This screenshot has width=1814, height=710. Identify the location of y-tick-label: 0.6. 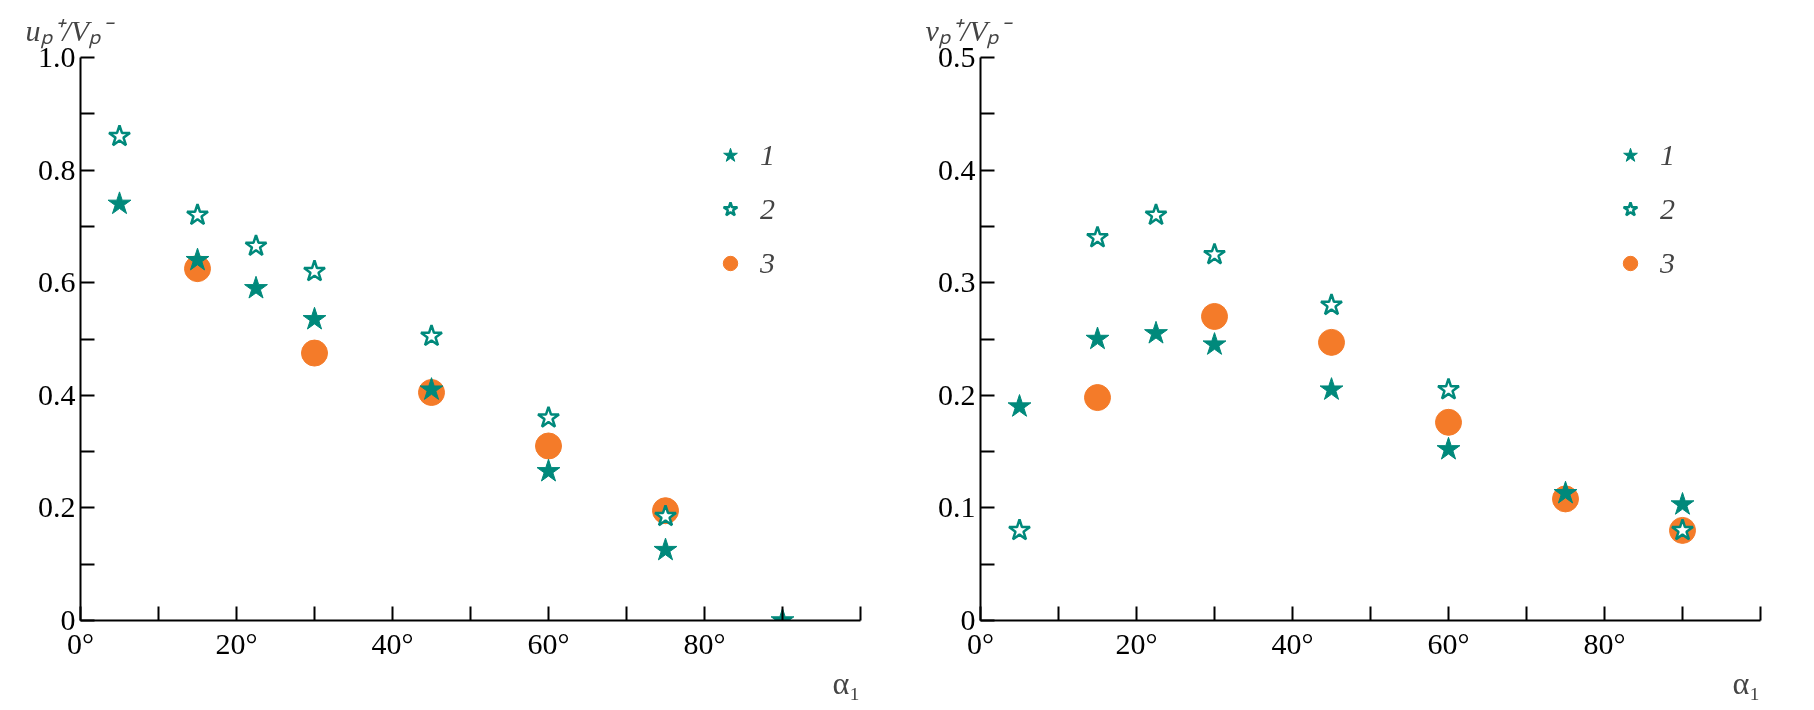
(57, 282).